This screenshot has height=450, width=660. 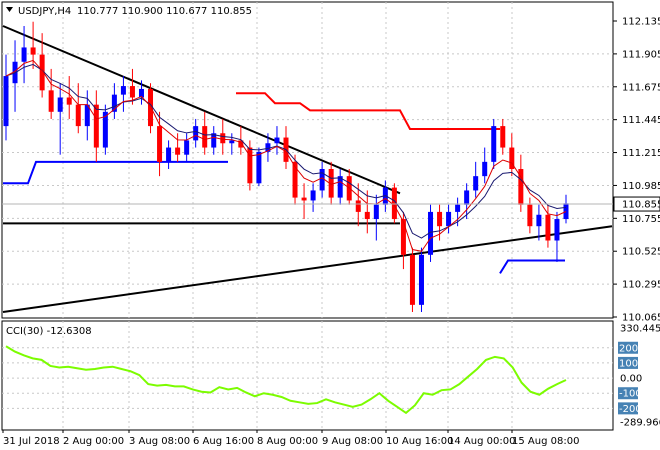 I want to click on cci-tick-label: 100, so click(x=628, y=363).